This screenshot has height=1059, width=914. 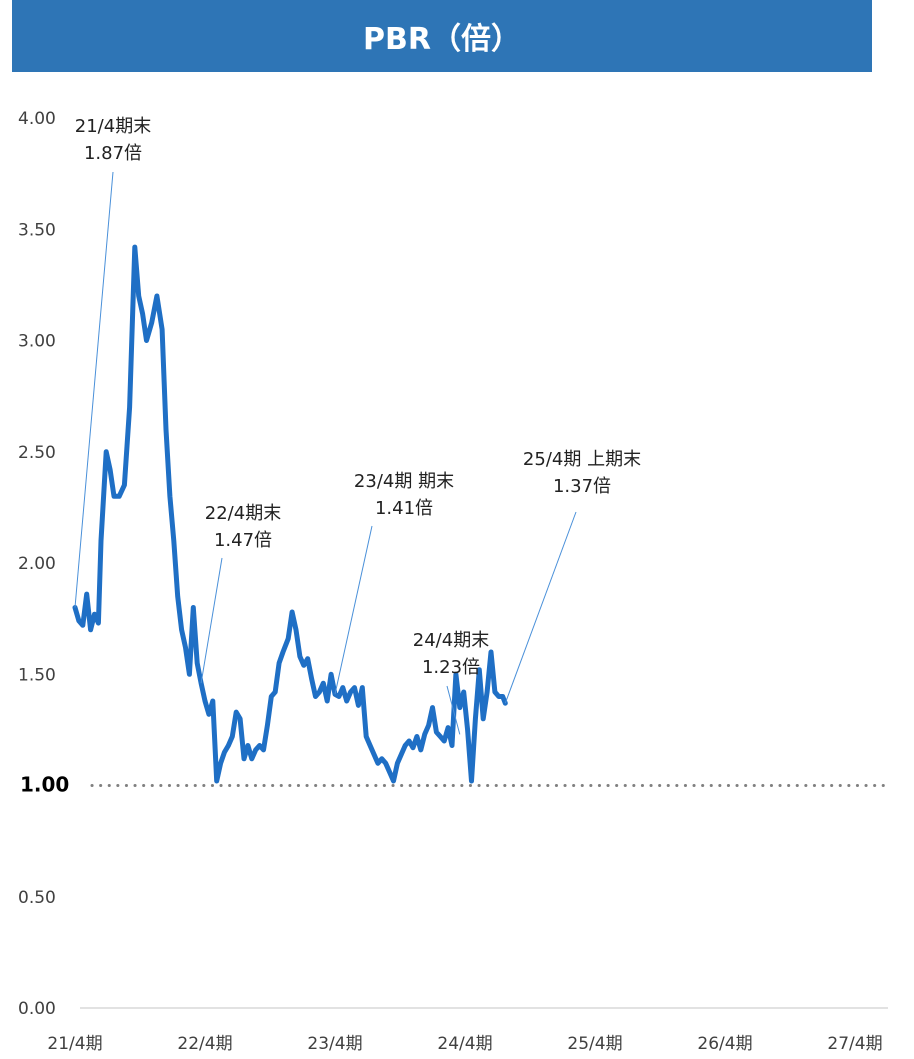 What do you see at coordinates (37, 675) in the screenshot?
I see `y-tick-label: 1.50` at bounding box center [37, 675].